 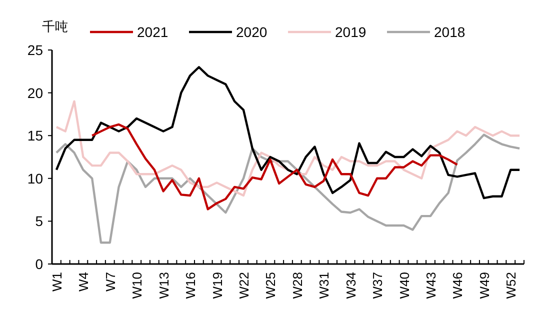 What do you see at coordinates (378, 285) in the screenshot?
I see `x-tick-label: W37` at bounding box center [378, 285].